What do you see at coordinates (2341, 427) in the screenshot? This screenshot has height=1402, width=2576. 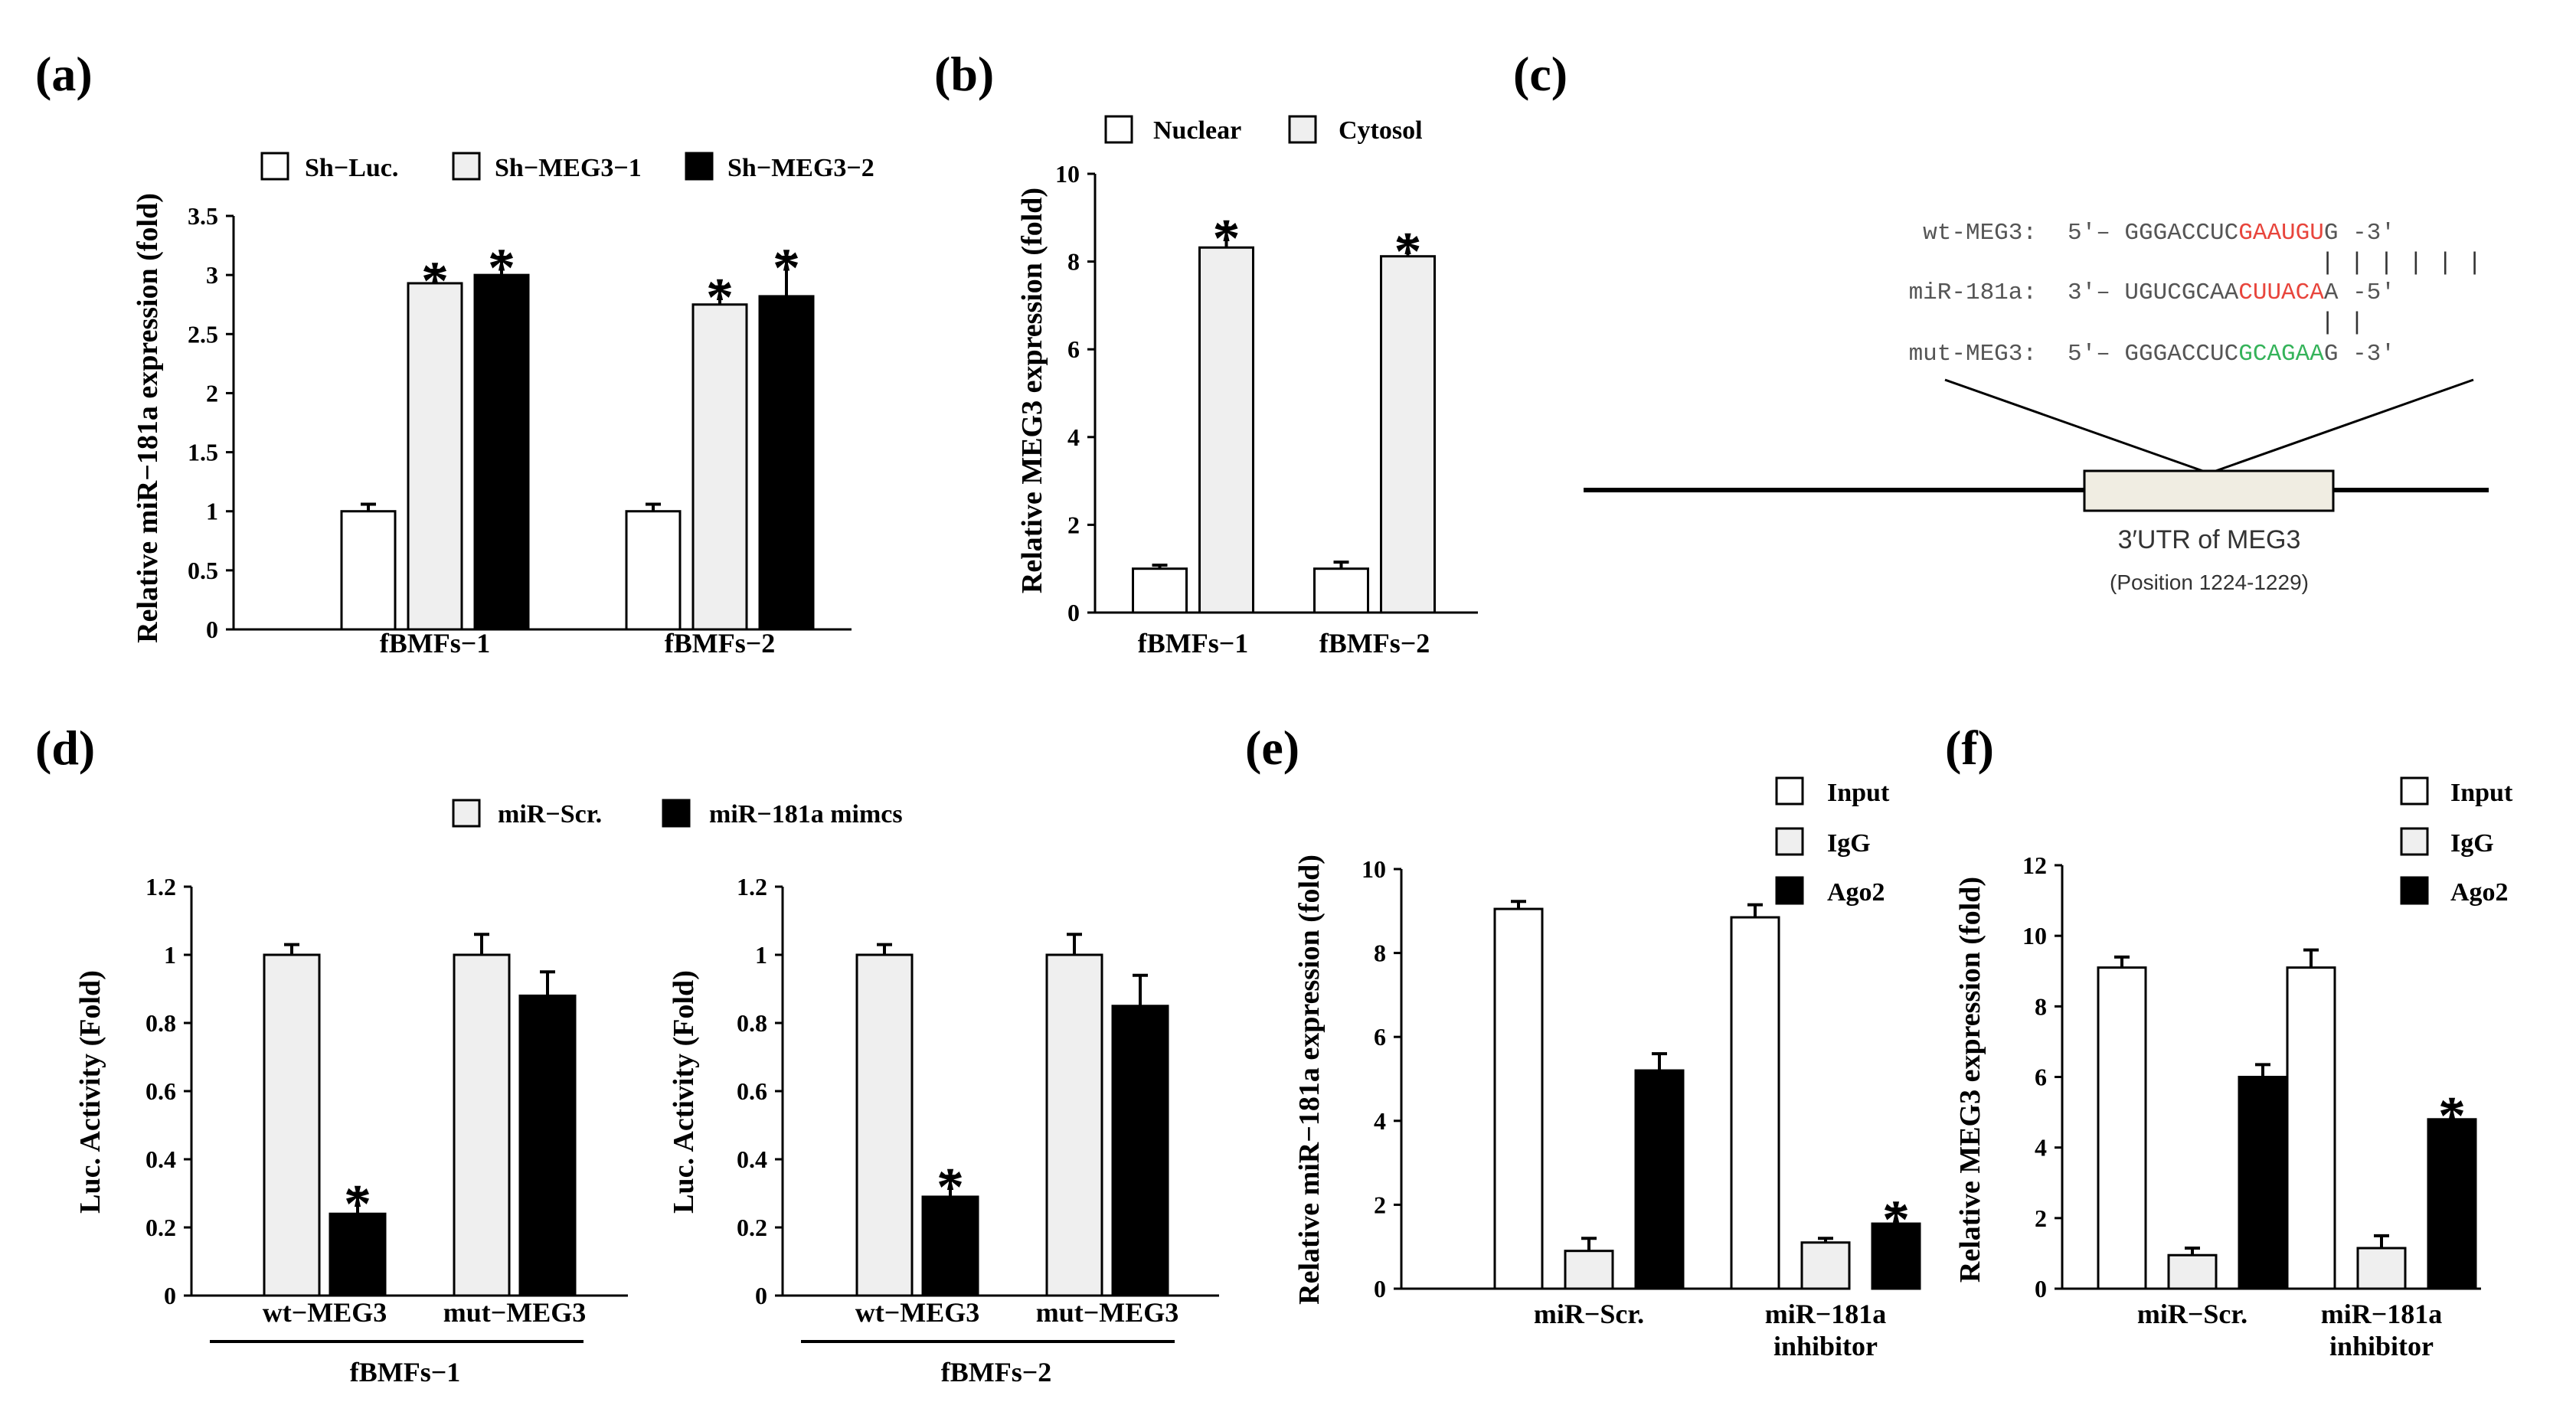 I see `zoom-line-right` at bounding box center [2341, 427].